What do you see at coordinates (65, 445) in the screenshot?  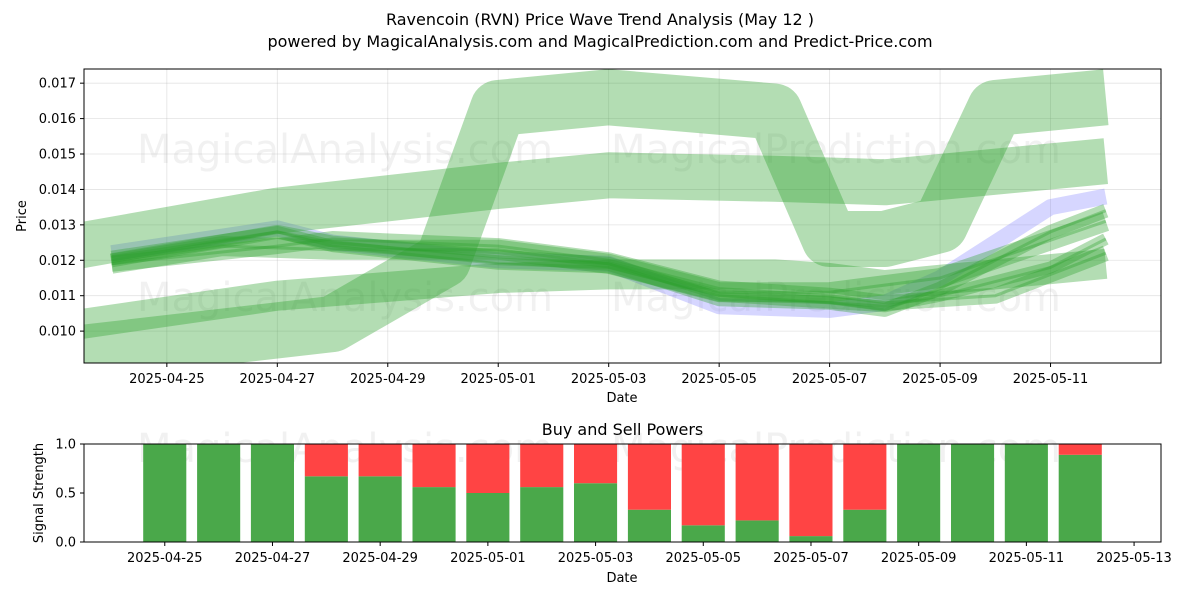 I see `y-tick-label: 1.0` at bounding box center [65, 445].